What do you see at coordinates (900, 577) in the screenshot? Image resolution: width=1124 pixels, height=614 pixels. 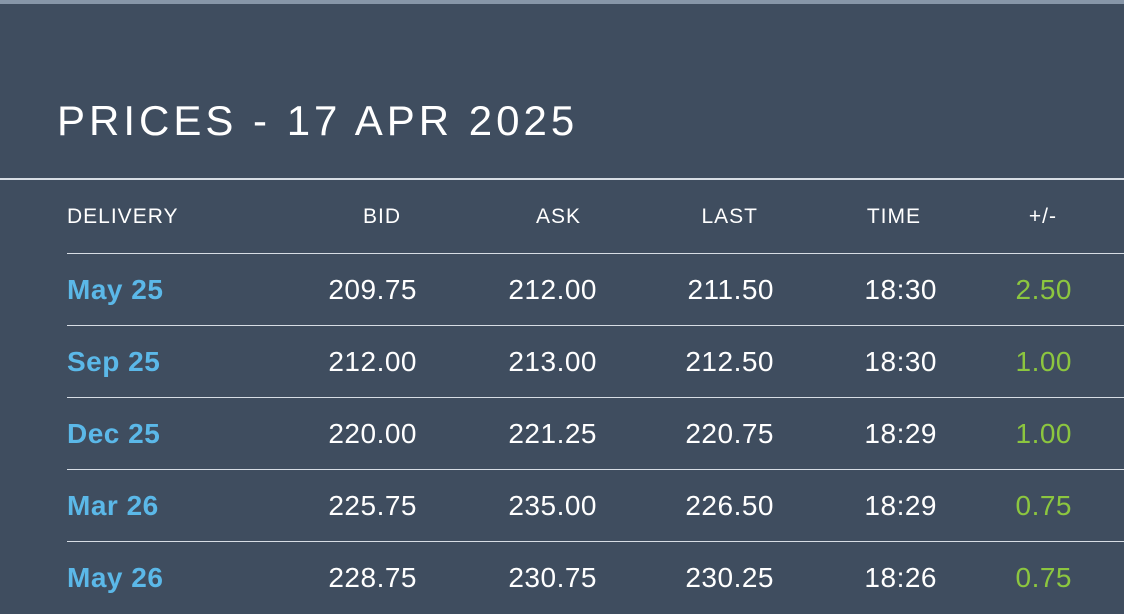 I see `time-value: 18:26` at bounding box center [900, 577].